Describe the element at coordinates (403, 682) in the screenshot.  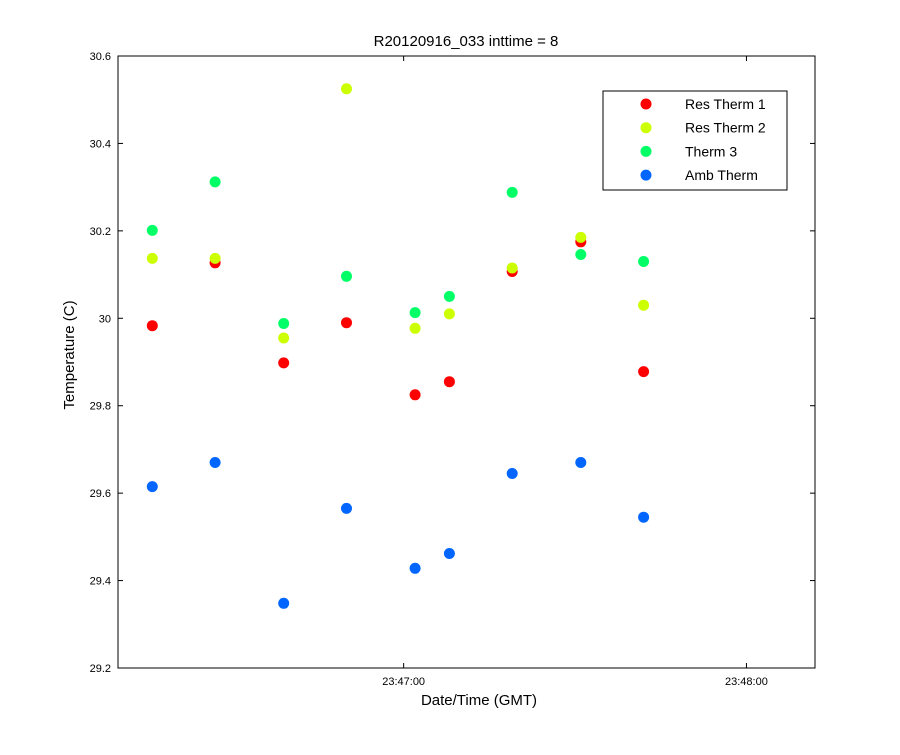
I see `x-tick-label: 23:47:00` at that location.